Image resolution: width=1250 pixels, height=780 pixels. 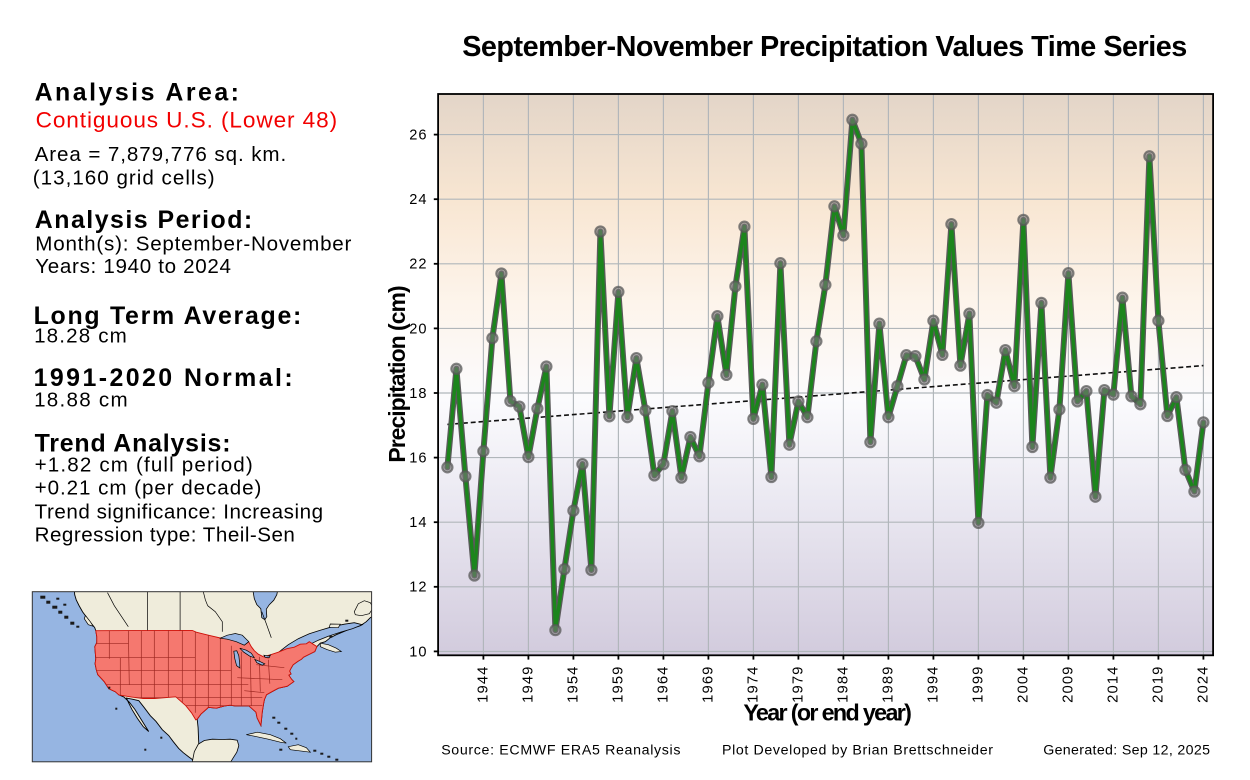 I want to click on svg-text: Long Term Average:, so click(x=168, y=316).